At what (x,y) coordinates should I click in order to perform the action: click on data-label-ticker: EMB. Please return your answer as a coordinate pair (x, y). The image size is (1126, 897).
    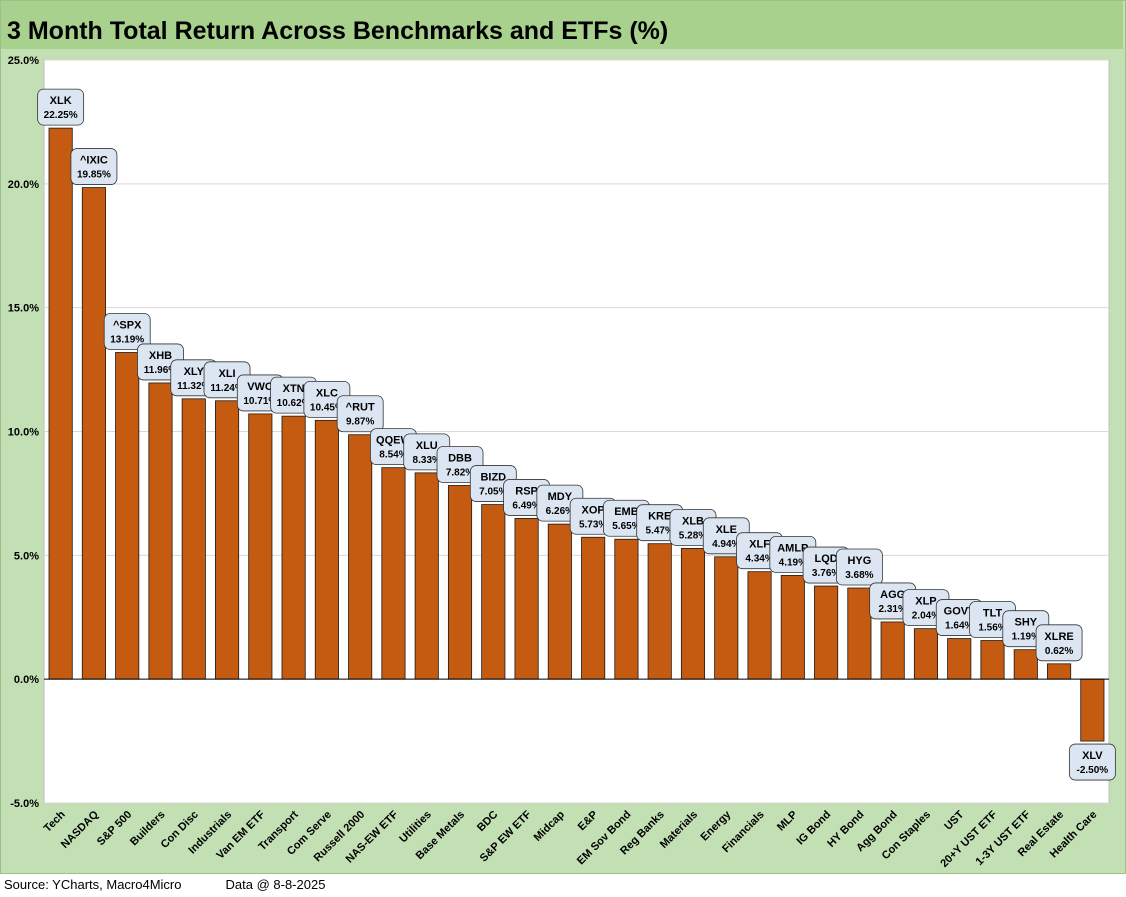
    Looking at the image, I should click on (626, 512).